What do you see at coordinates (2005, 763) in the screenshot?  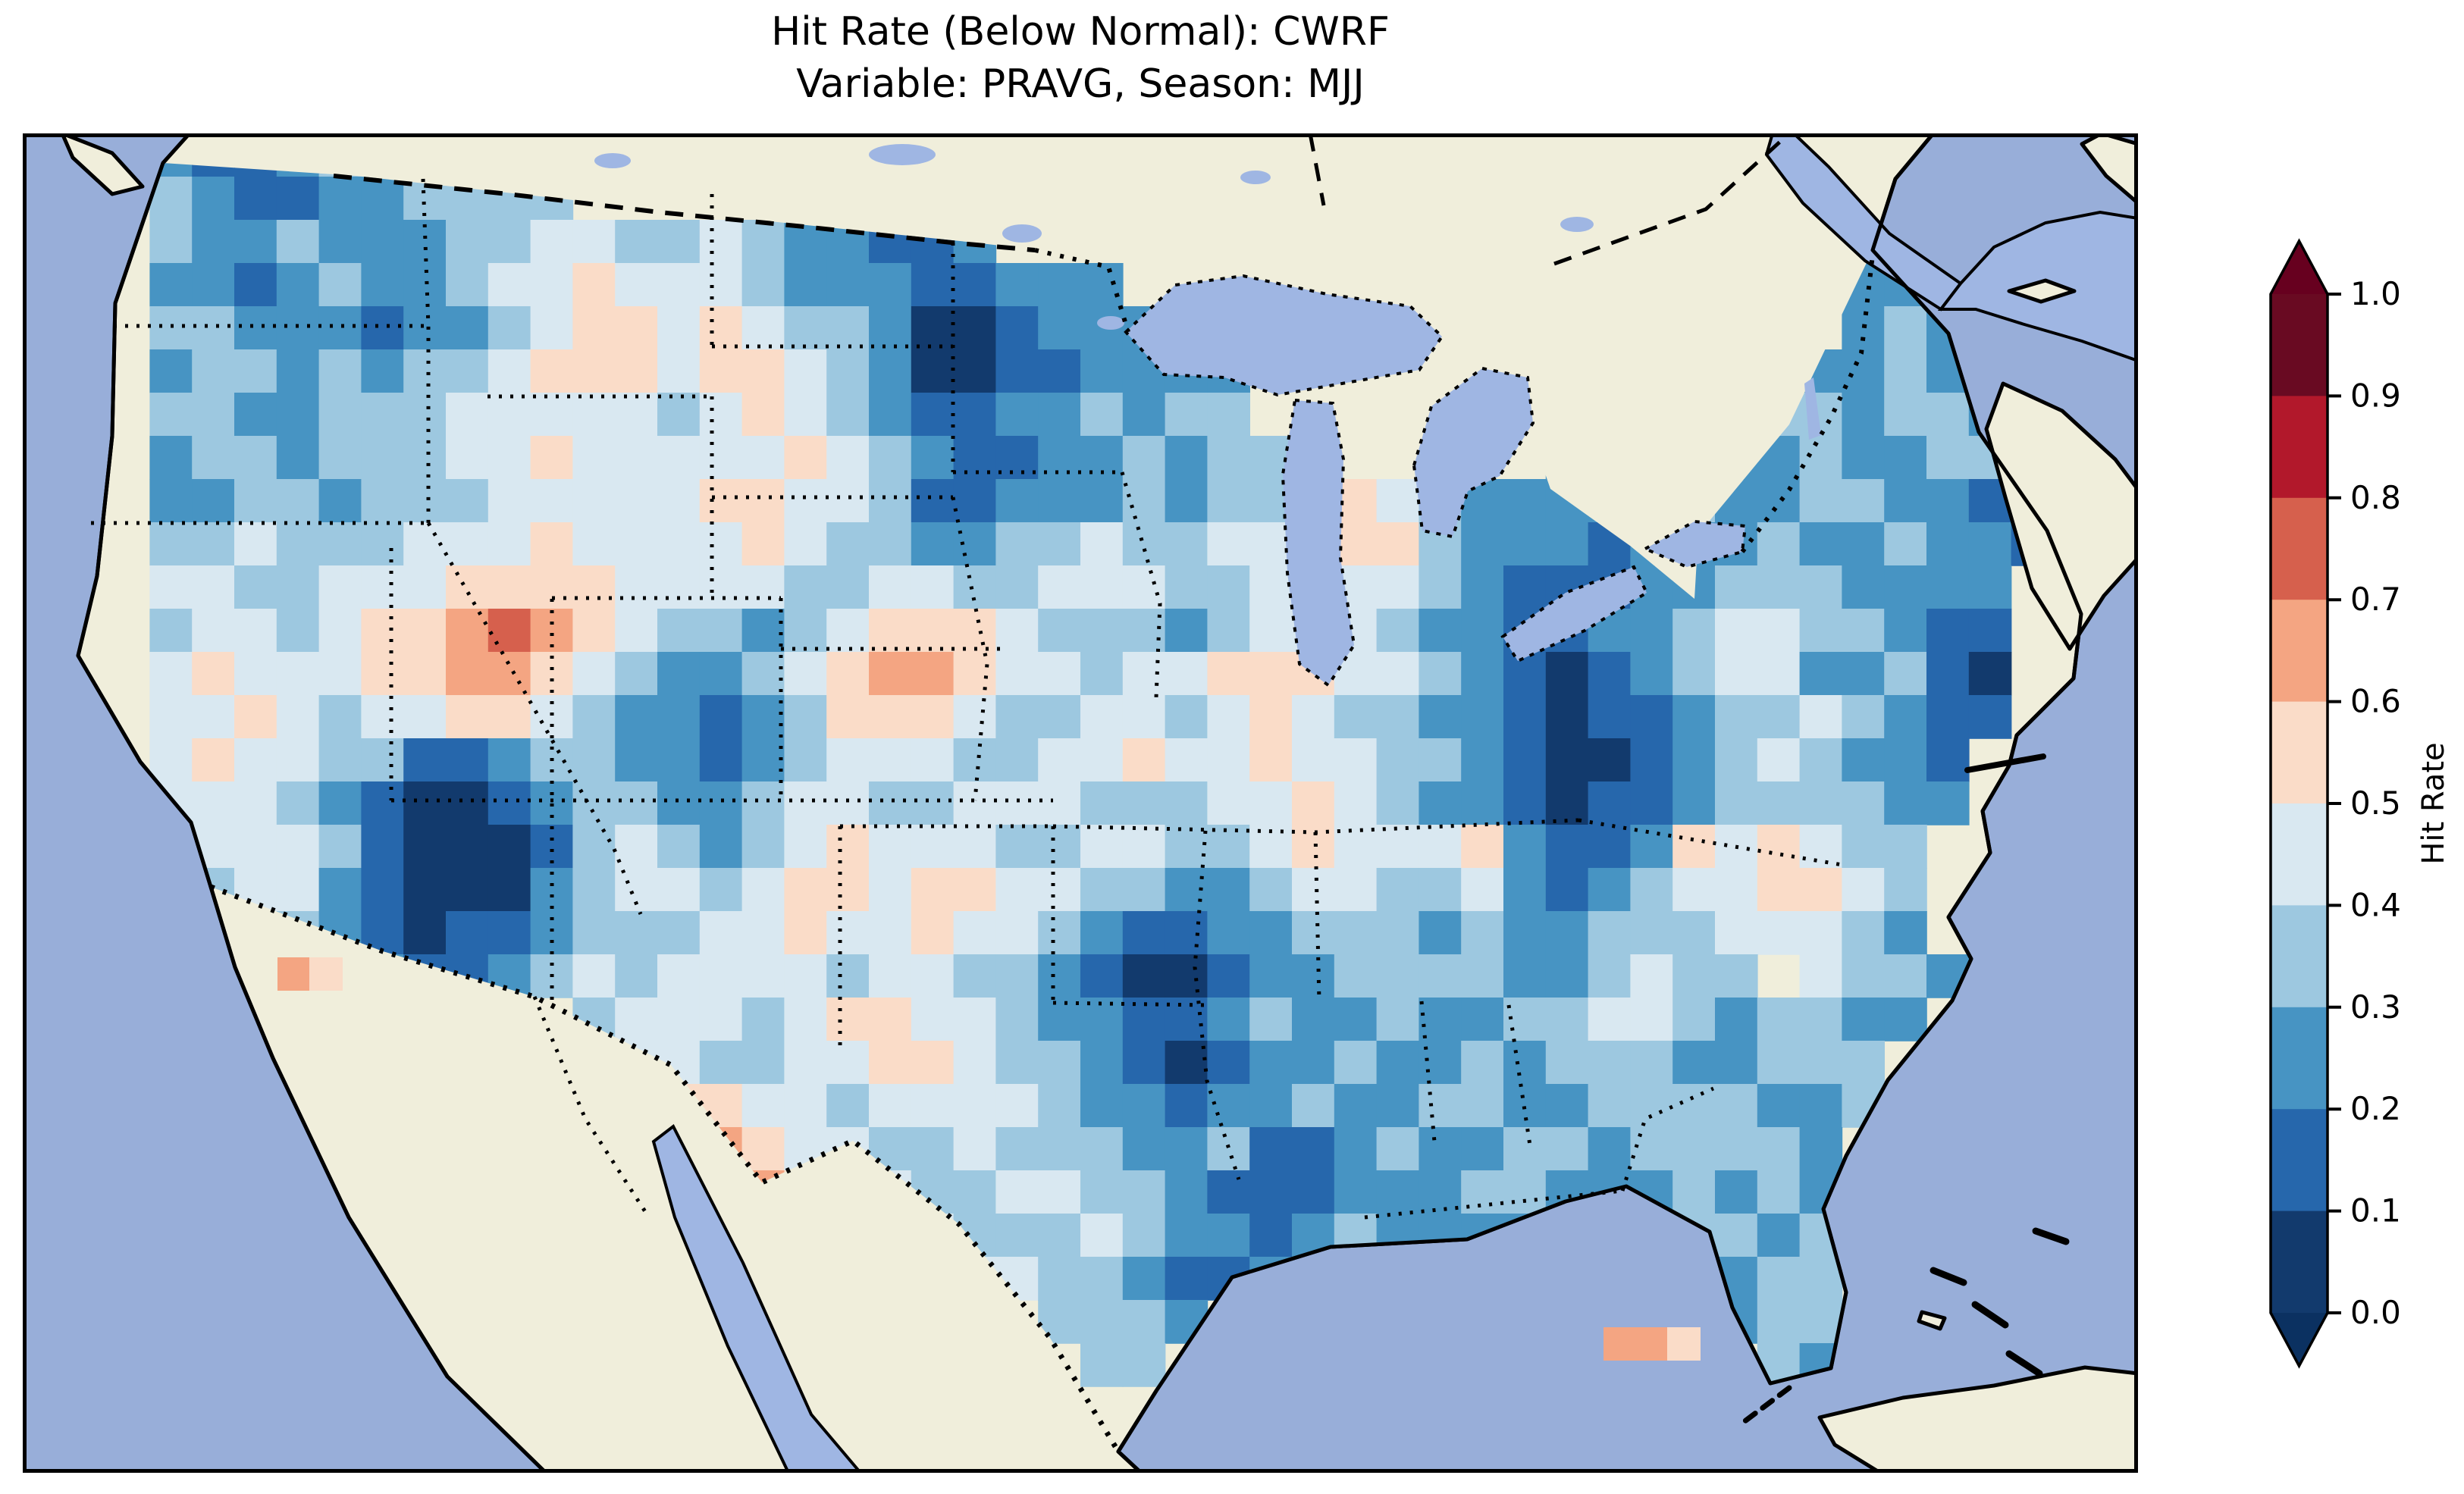 I see `long-island-icon` at bounding box center [2005, 763].